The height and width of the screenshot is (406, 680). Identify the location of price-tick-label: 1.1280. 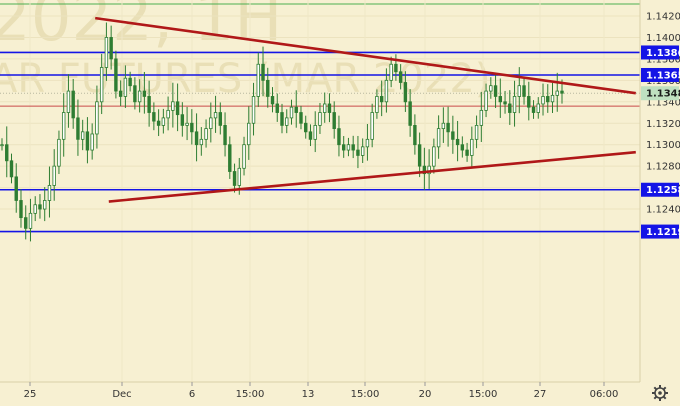
(663, 167).